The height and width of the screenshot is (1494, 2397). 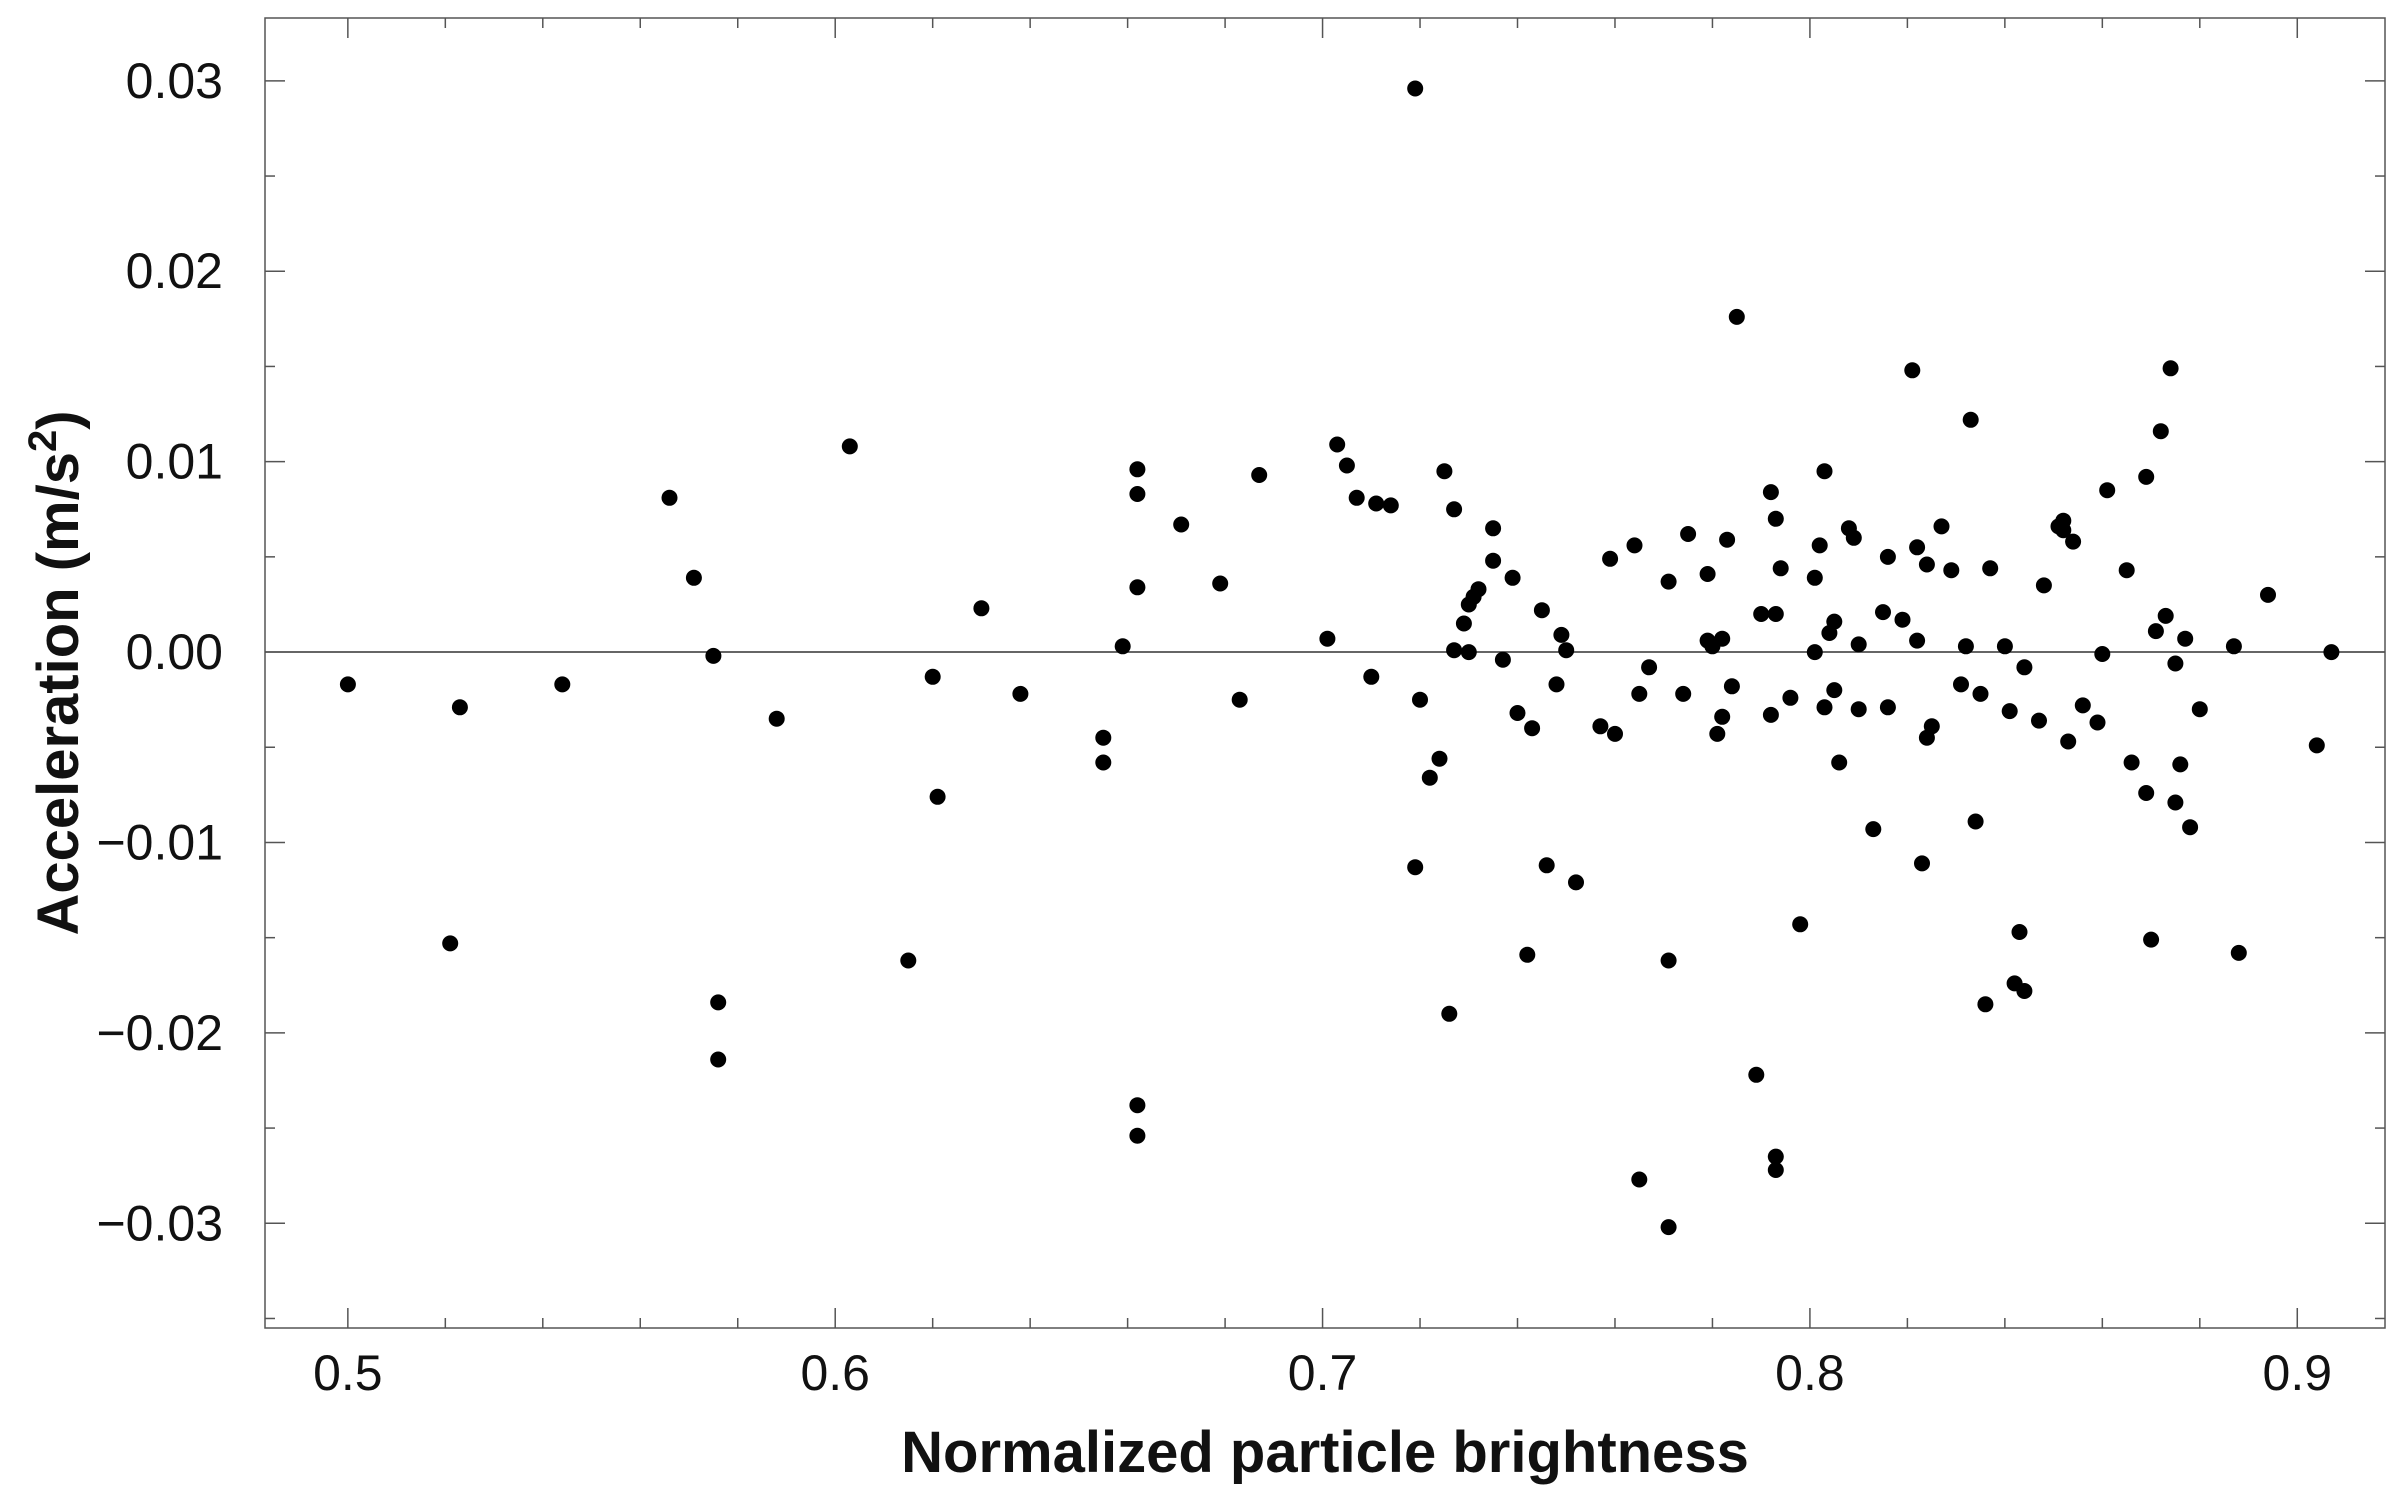 I want to click on y-axis-title-main: Acceleration (m/s, so click(x=58, y=694).